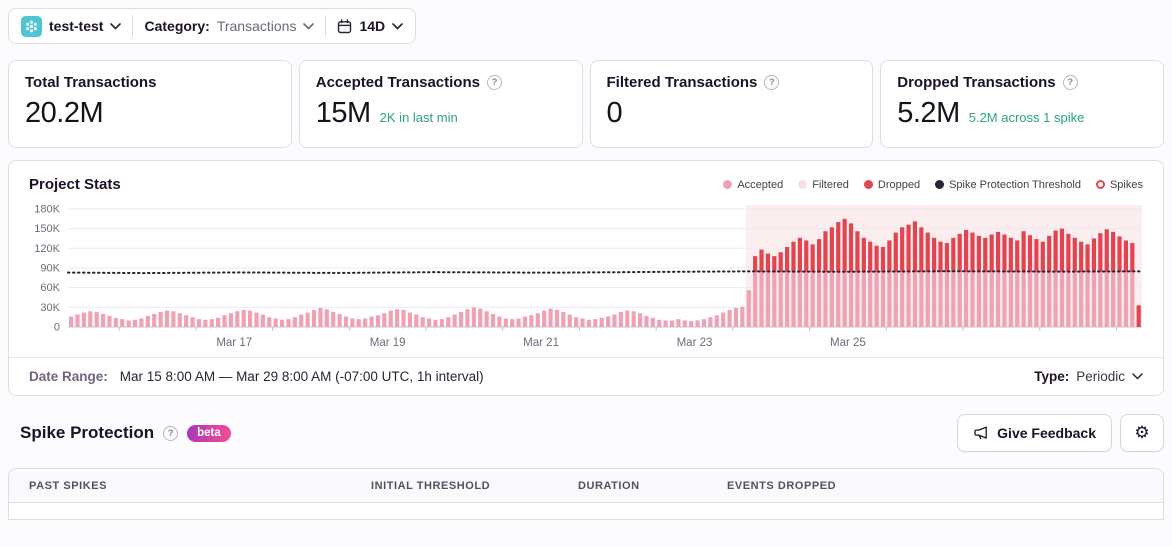 This screenshot has height=546, width=1172. Describe the element at coordinates (57, 328) in the screenshot. I see `y-axis-label: 0` at that location.